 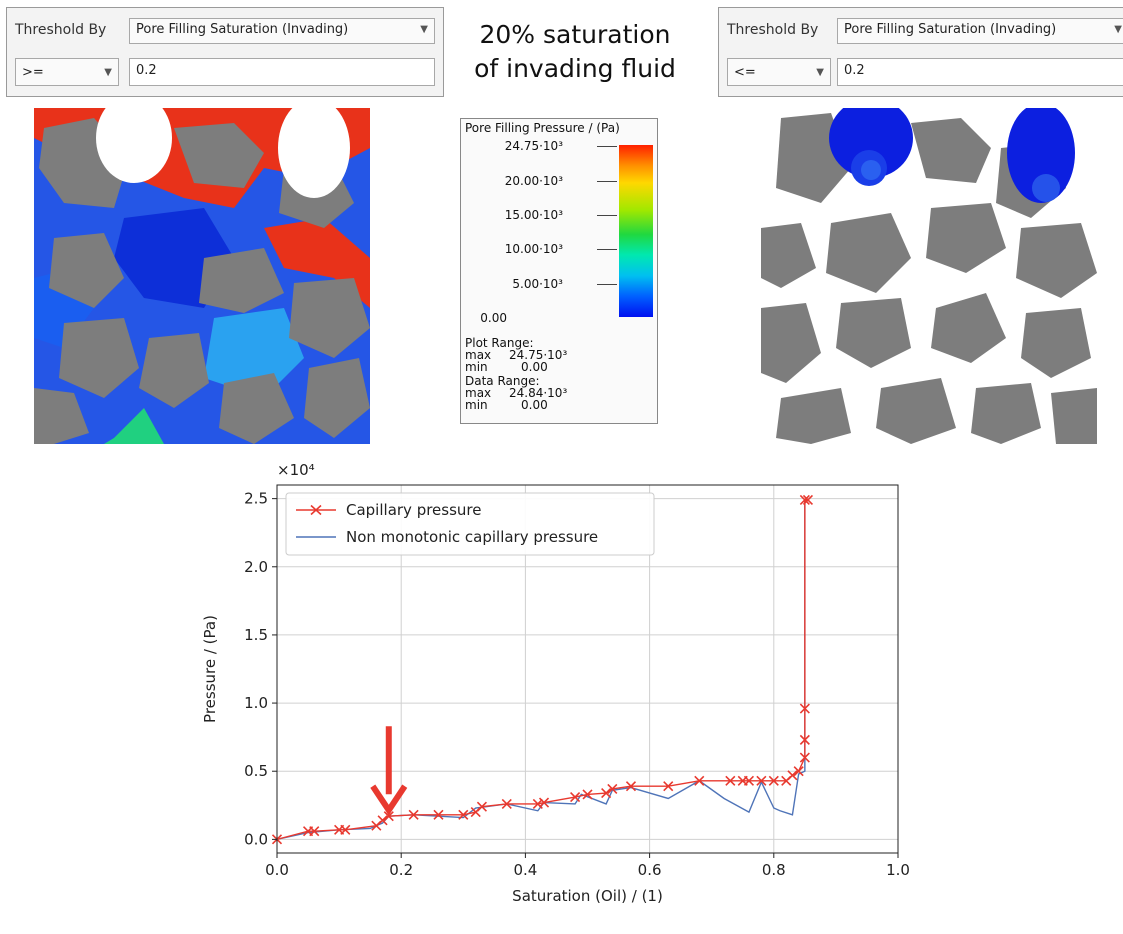 What do you see at coordinates (575, 52) in the screenshot?
I see `saturation-caption: 20% saturation of invading fluid` at bounding box center [575, 52].